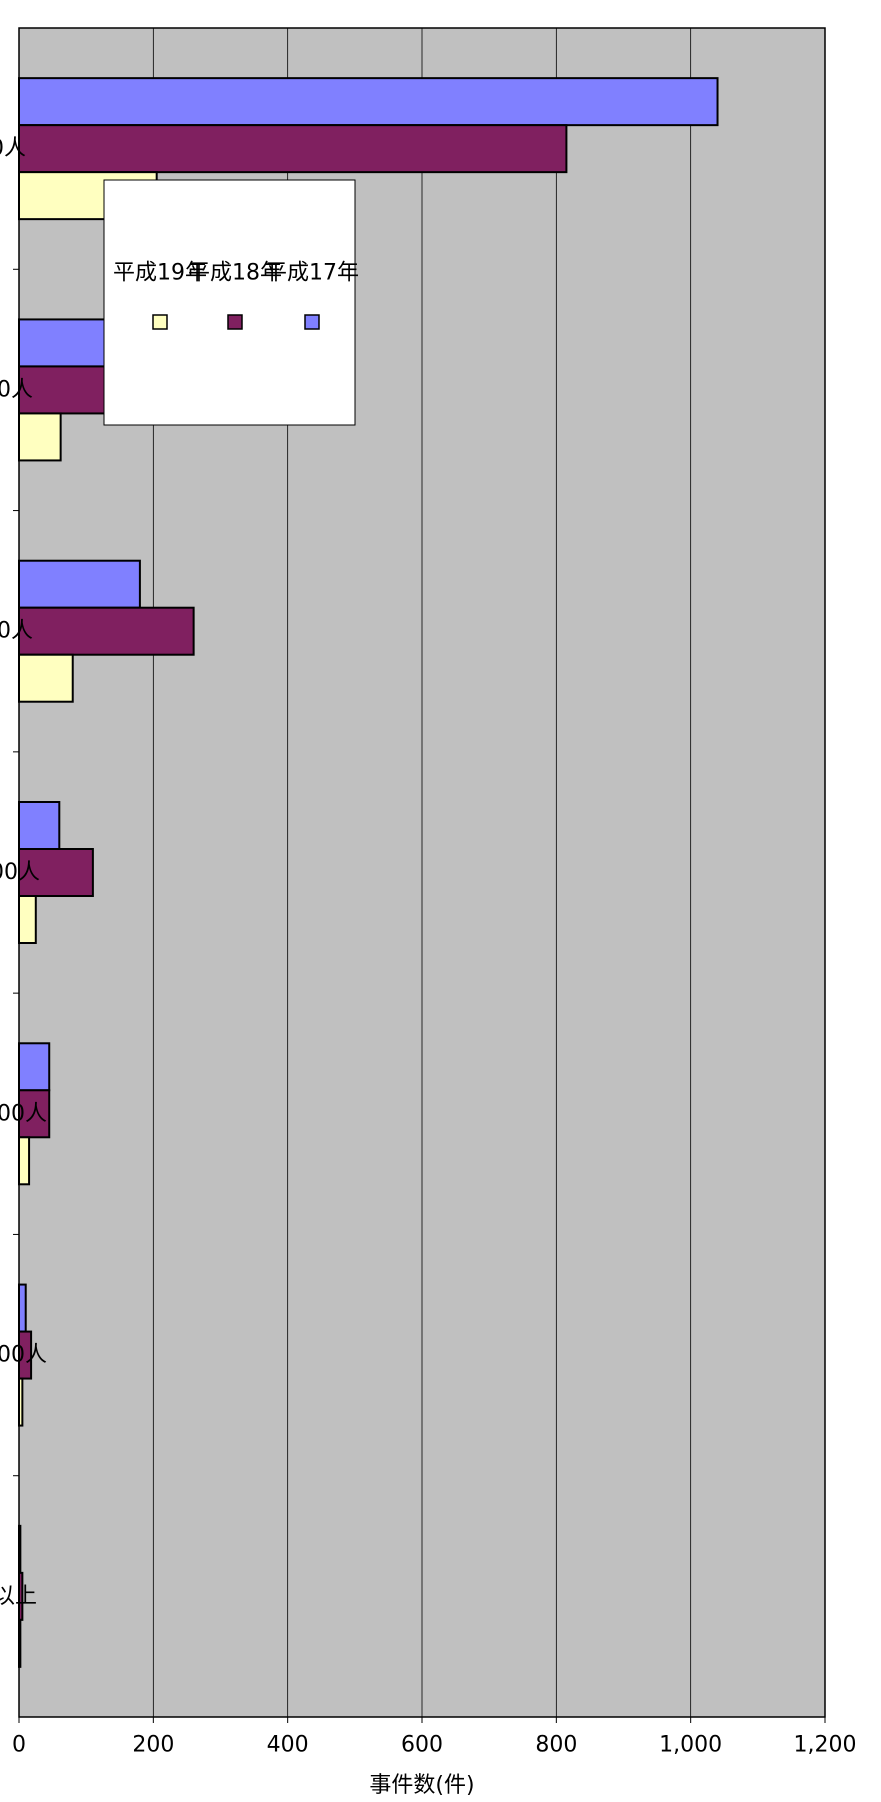 The height and width of the screenshot is (1802, 881). Describe the element at coordinates (235, 273) in the screenshot. I see `legend-label: 平成18年` at that location.